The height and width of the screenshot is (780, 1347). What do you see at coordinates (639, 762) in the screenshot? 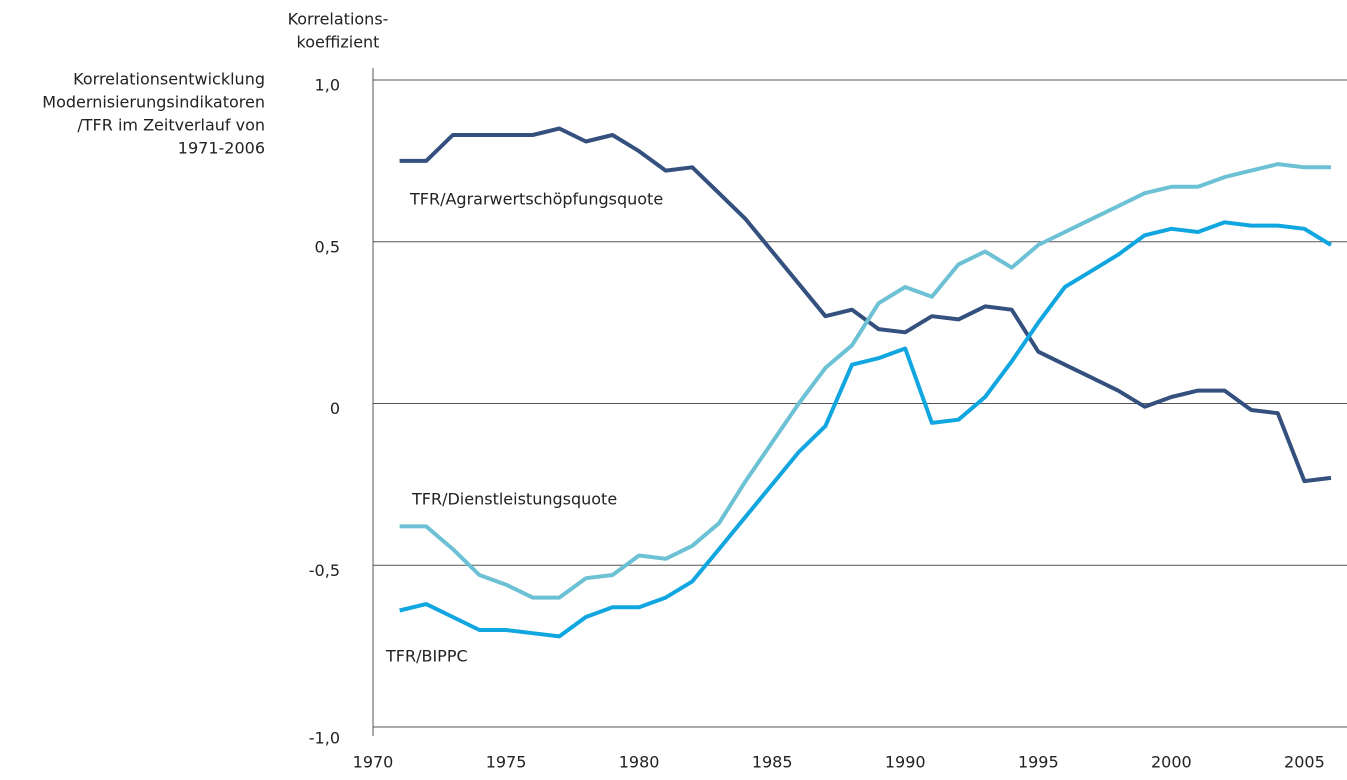
I see `x-tick-label: 1980` at bounding box center [639, 762].